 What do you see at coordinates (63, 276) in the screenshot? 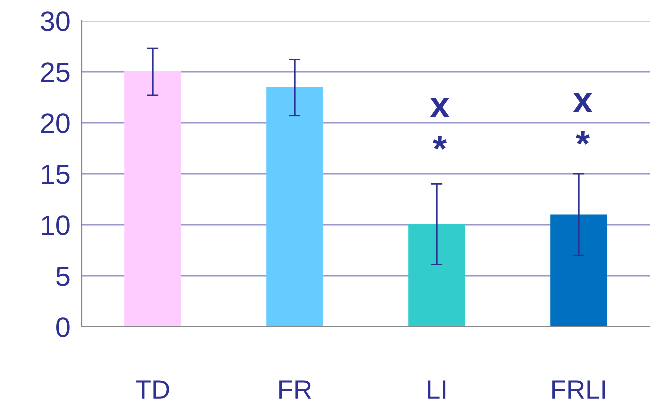
I see `y-tick-label: 5` at bounding box center [63, 276].